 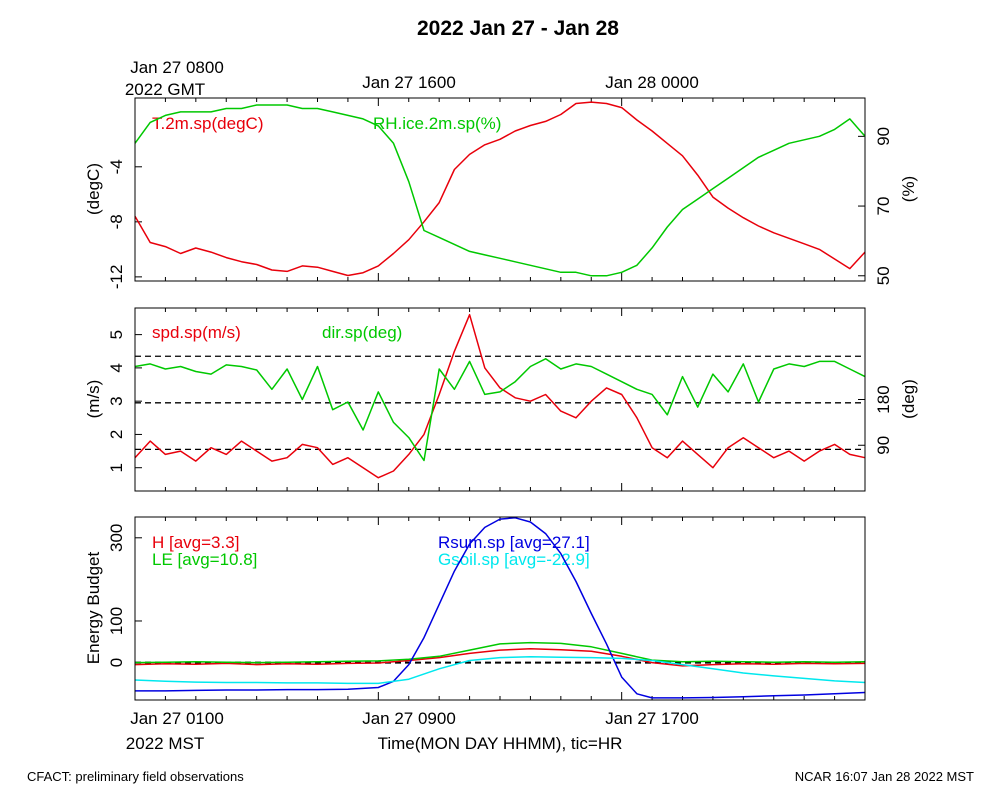 I want to click on left-y-tick-label: -4, so click(x=116, y=166).